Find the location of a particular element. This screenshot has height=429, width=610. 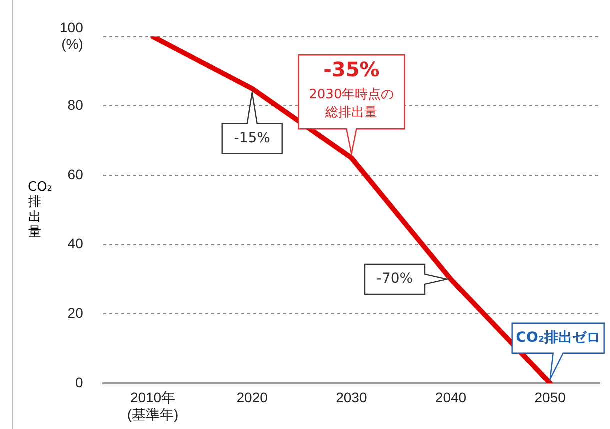

annotation: -35% 2030年時点の総排出量 is located at coordinates (351, 88).